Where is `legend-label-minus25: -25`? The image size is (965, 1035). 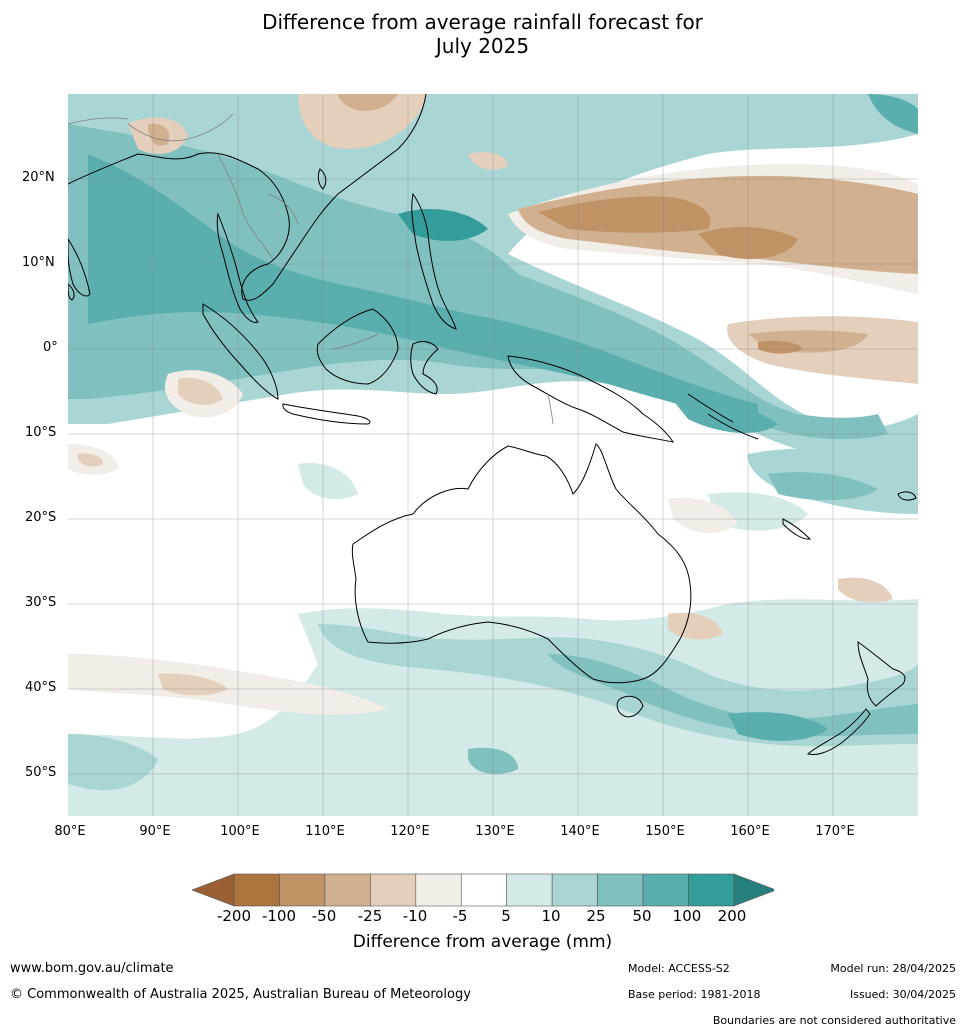 legend-label-minus25: -25 is located at coordinates (370, 916).